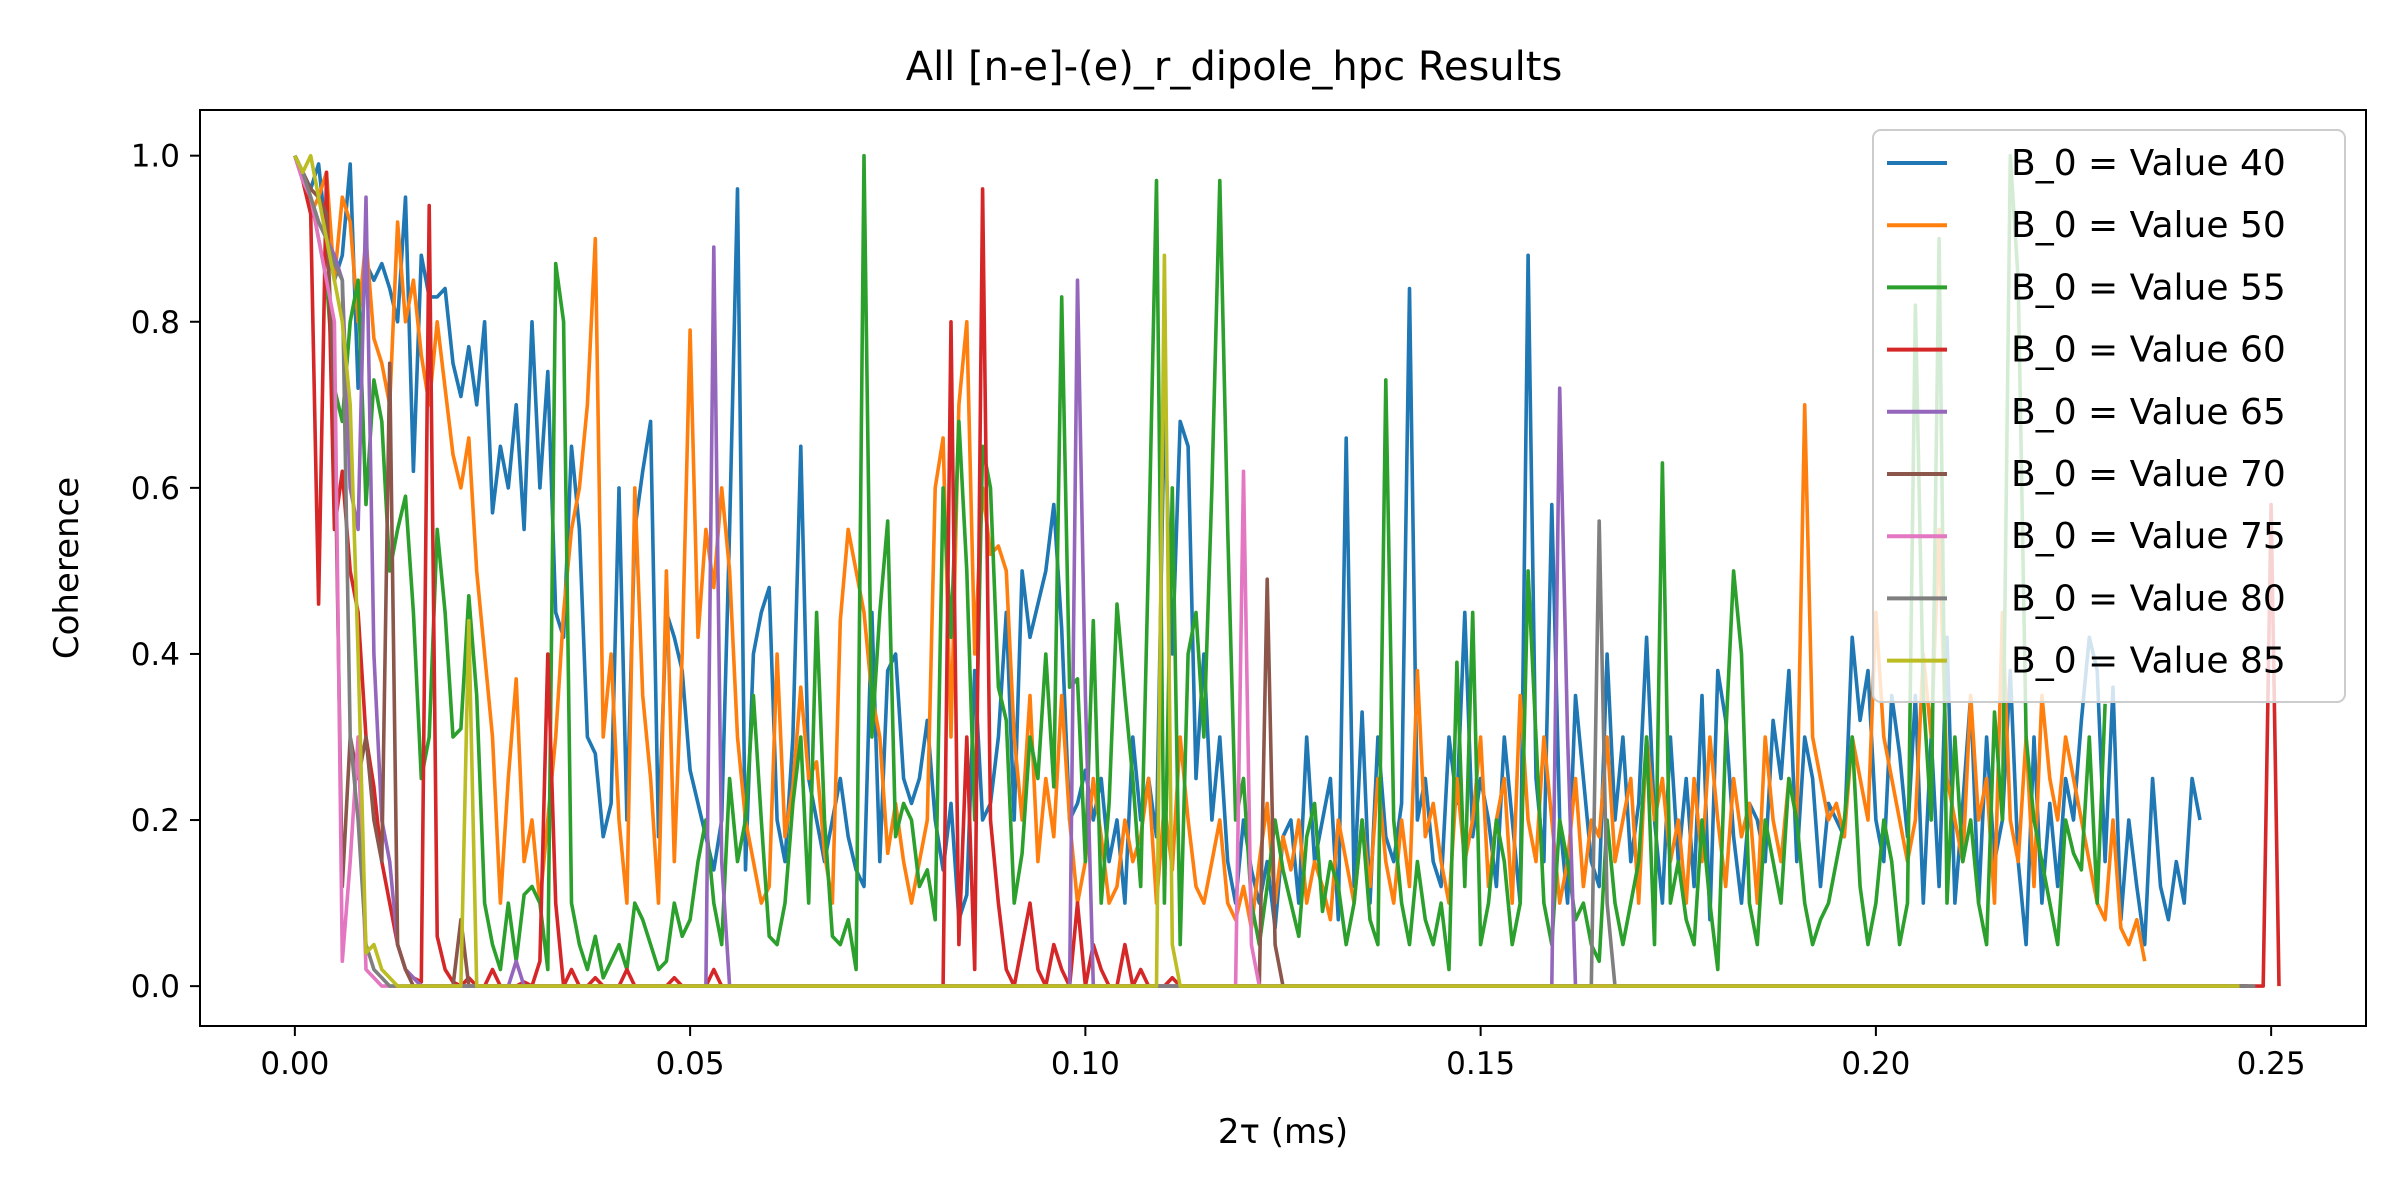 This screenshot has height=1200, width=2400. I want to click on x-axis: 0.00 0.05 0.10 0.15 0.20 0.25, so click(1283, 1054).